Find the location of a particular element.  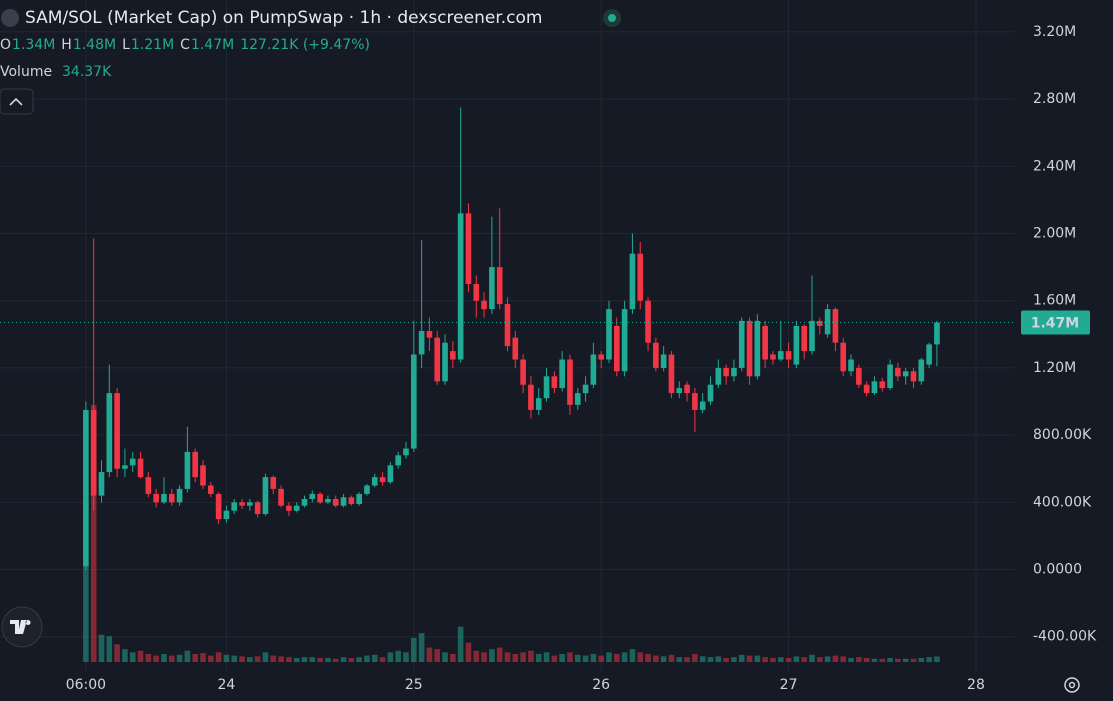

chevron-icon is located at coordinates (16, 101).